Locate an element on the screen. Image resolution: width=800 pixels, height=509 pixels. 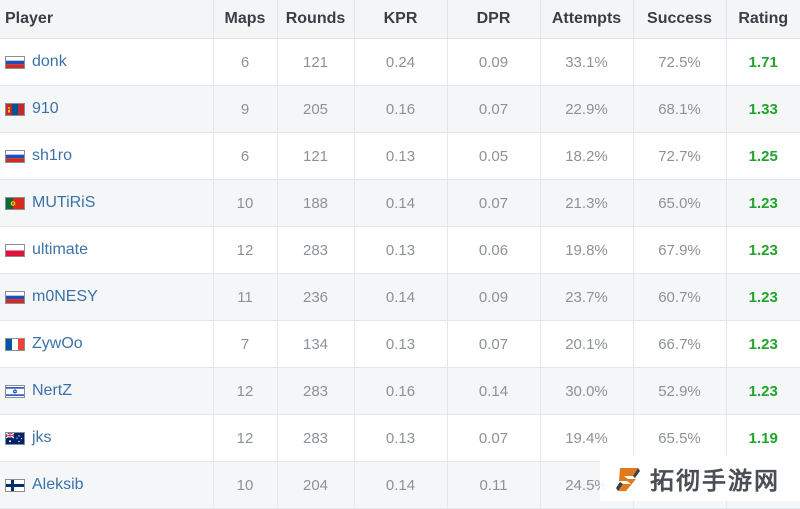
france-flag-icon is located at coordinates (15, 344).